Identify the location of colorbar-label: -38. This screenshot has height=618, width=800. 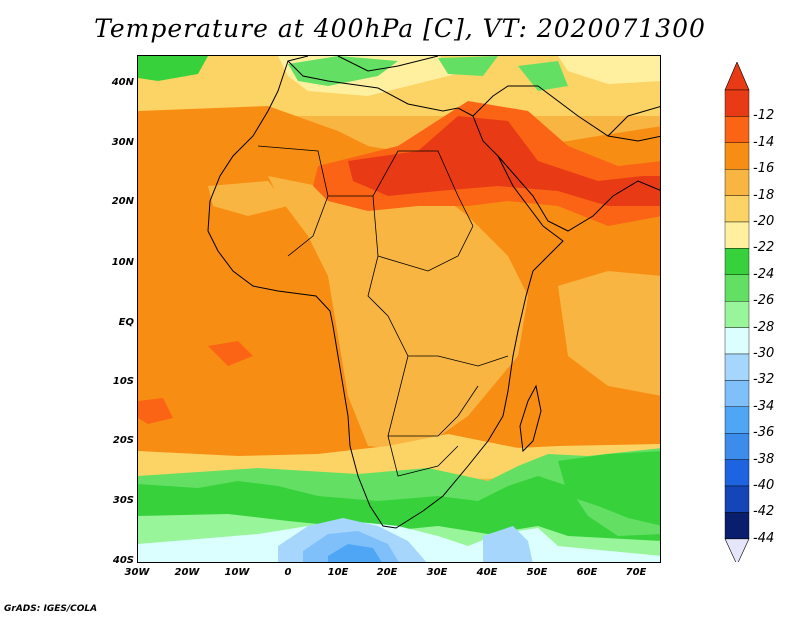
(764, 459).